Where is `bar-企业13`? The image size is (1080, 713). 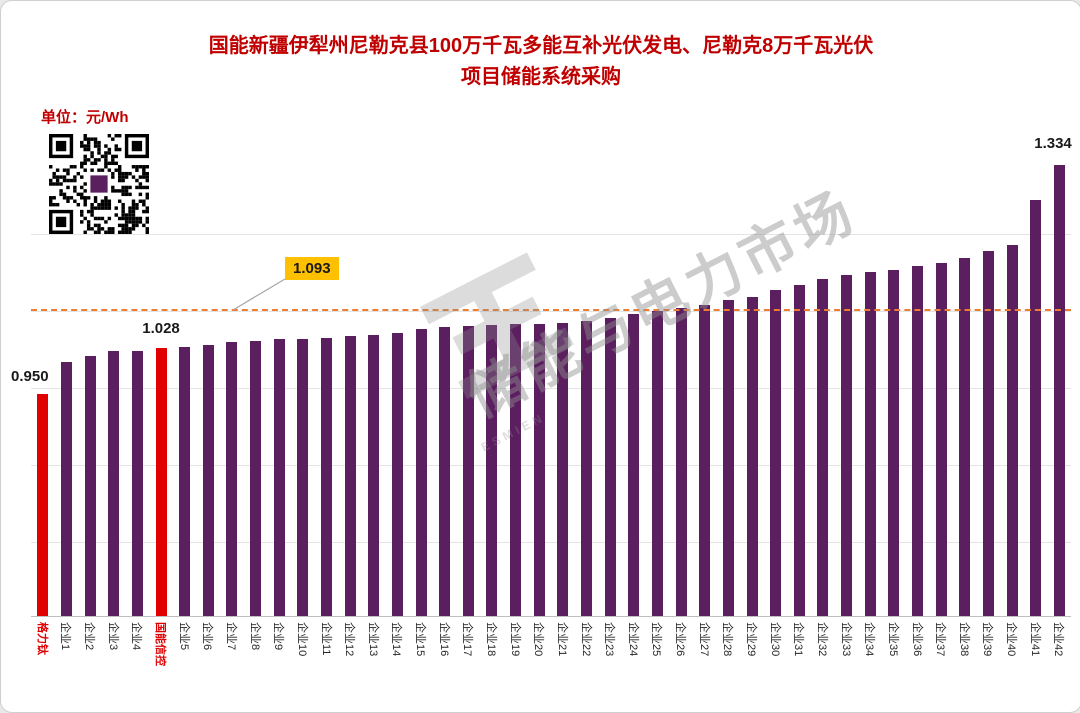
bar-企业13 is located at coordinates (374, 475).